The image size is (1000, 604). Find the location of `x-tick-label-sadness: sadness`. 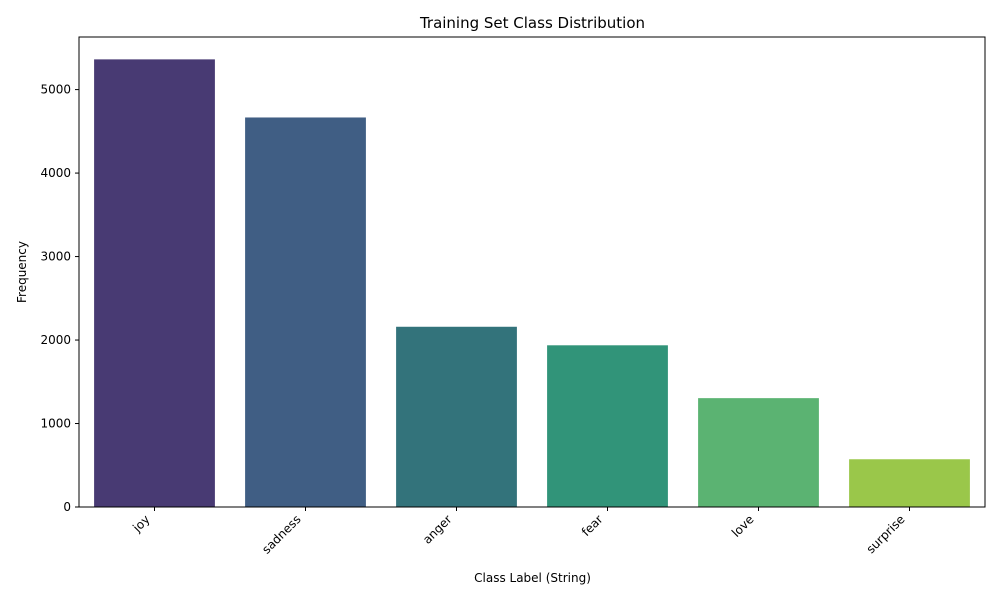

x-tick-label-sadness: sadness is located at coordinates (281, 534).